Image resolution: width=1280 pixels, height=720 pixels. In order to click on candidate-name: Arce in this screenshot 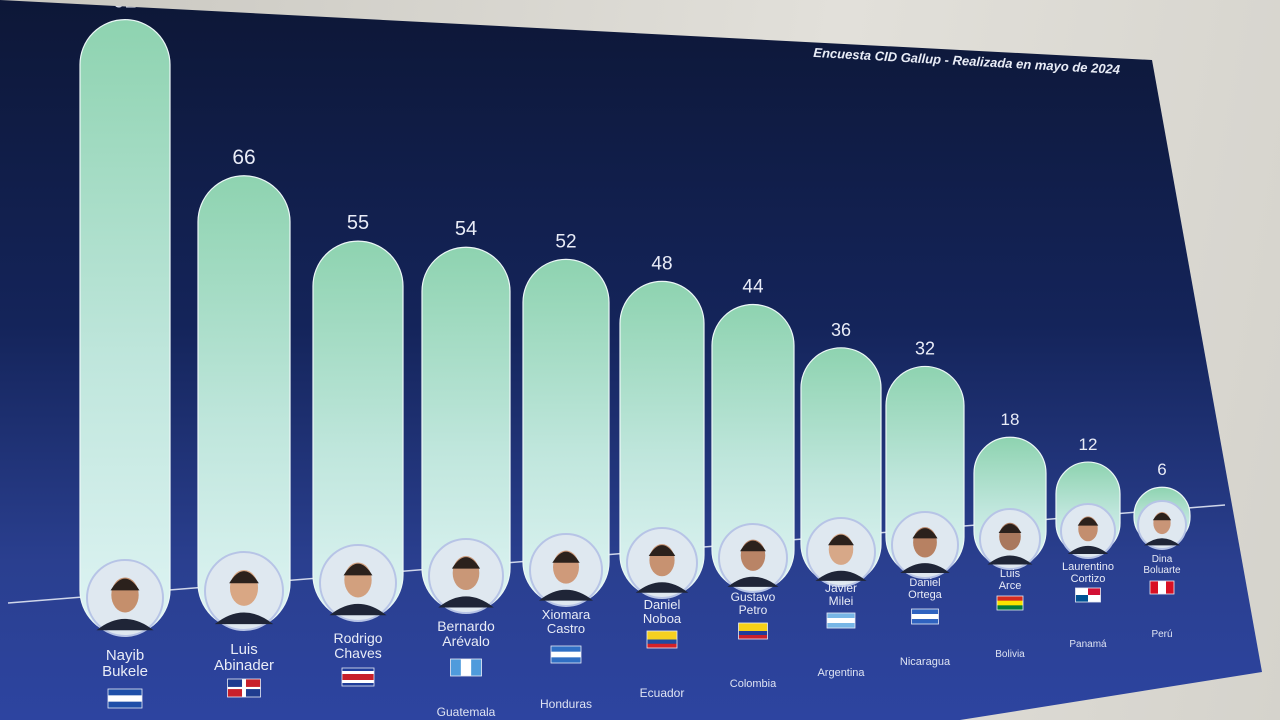, I will do `click(1010, 586)`.